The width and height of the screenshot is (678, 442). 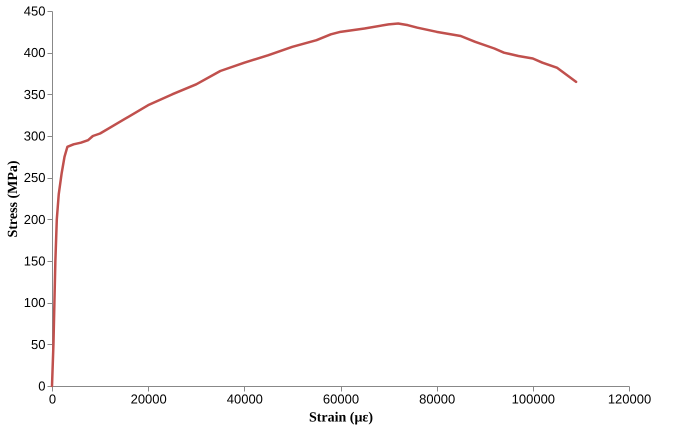 What do you see at coordinates (437, 399) in the screenshot?
I see `x-tick-label: 80000` at bounding box center [437, 399].